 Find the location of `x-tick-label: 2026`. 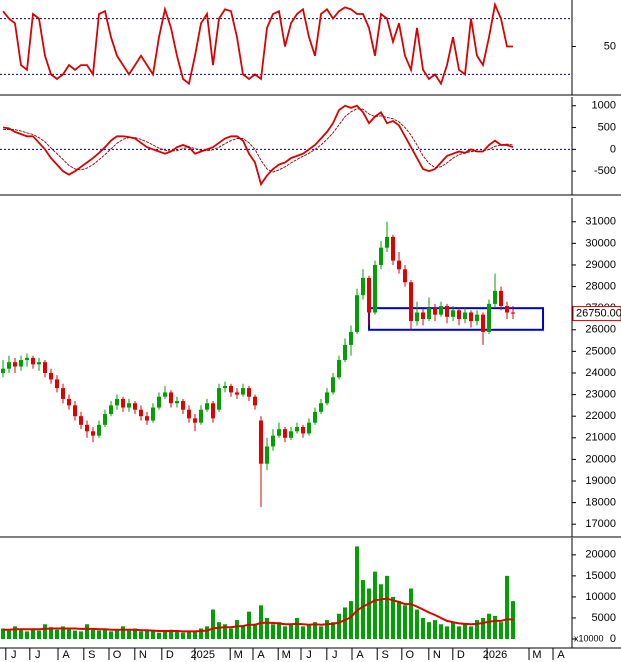

x-tick-label: 2026 is located at coordinates (495, 655).